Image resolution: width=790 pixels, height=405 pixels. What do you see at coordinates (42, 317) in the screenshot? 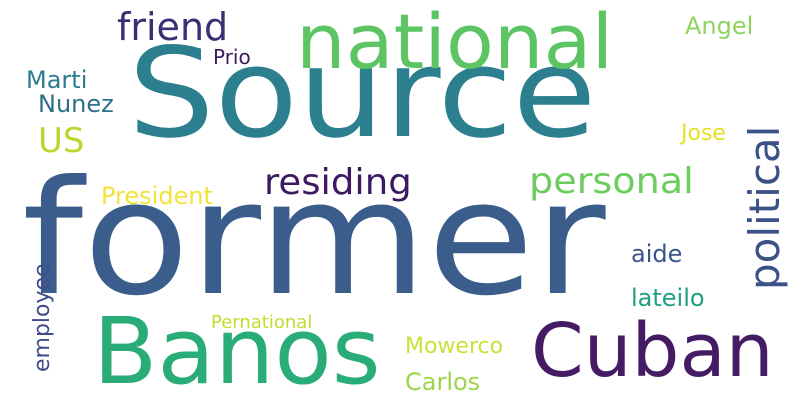
I see `word-employee: employee` at bounding box center [42, 317].